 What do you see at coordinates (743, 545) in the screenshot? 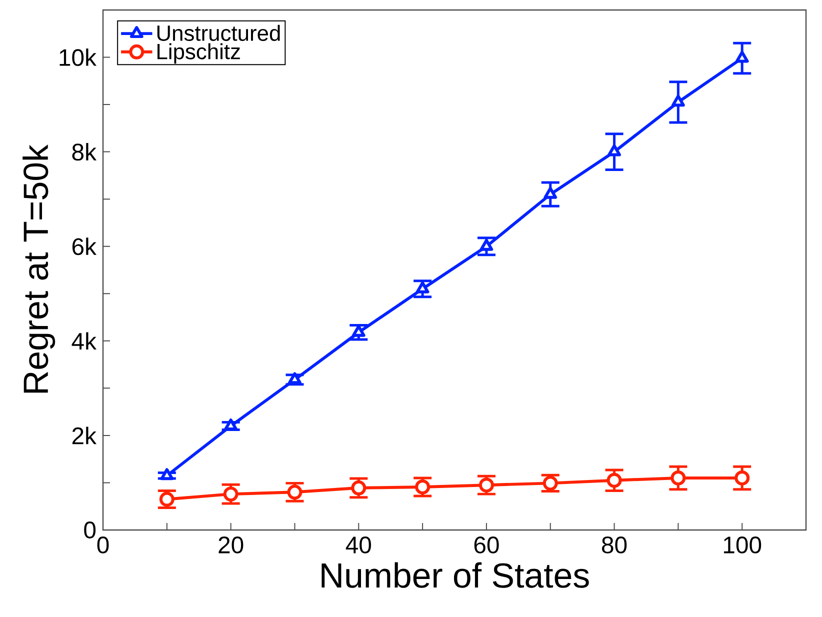
I see `x-tick-label: 100` at bounding box center [743, 545].